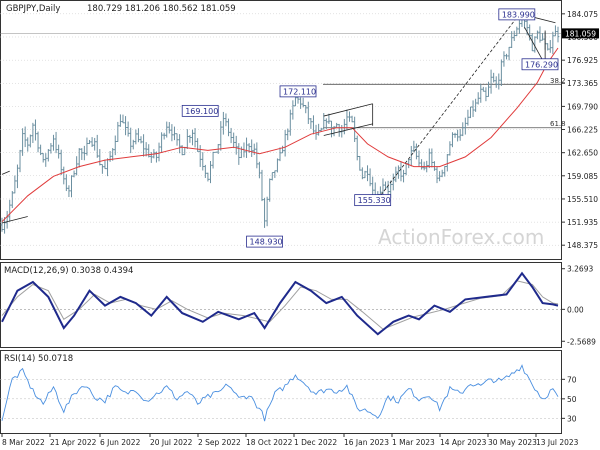  I want to click on fib-levels: 38.2 61.8, so click(444, 102).